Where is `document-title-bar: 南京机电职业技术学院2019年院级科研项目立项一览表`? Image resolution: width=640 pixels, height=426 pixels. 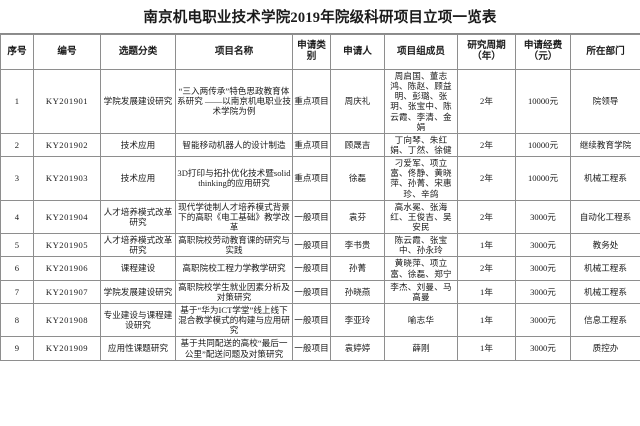 document-title-bar: 南京机电职业技术学院2019年院级科研项目立项一览表 is located at coordinates (320, 17).